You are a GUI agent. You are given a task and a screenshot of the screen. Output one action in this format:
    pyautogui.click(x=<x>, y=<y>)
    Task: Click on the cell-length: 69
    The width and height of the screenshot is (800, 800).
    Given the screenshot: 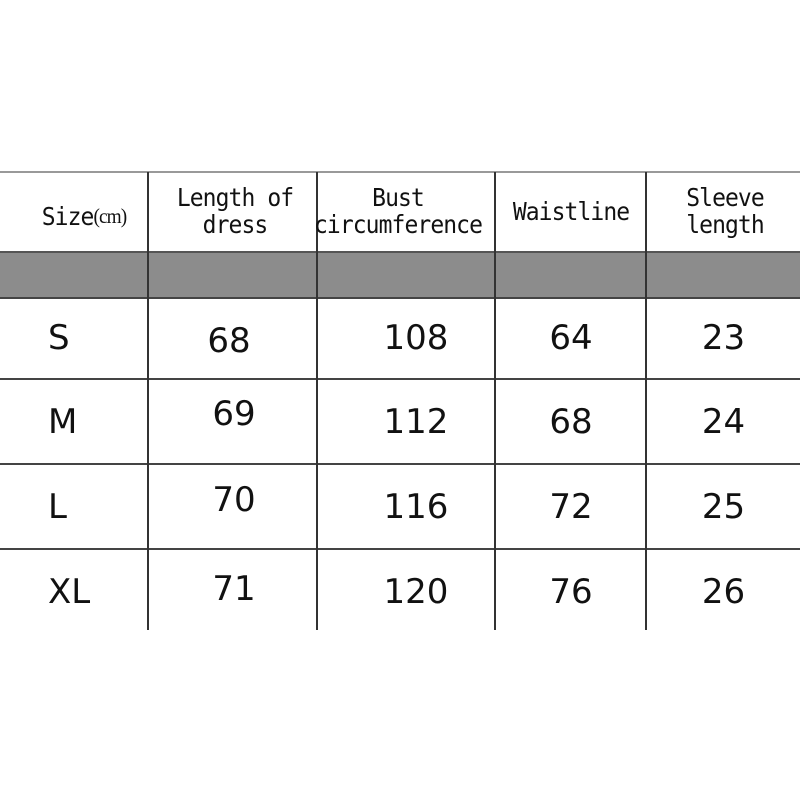 What is the action you would take?
    pyautogui.click(x=234, y=413)
    